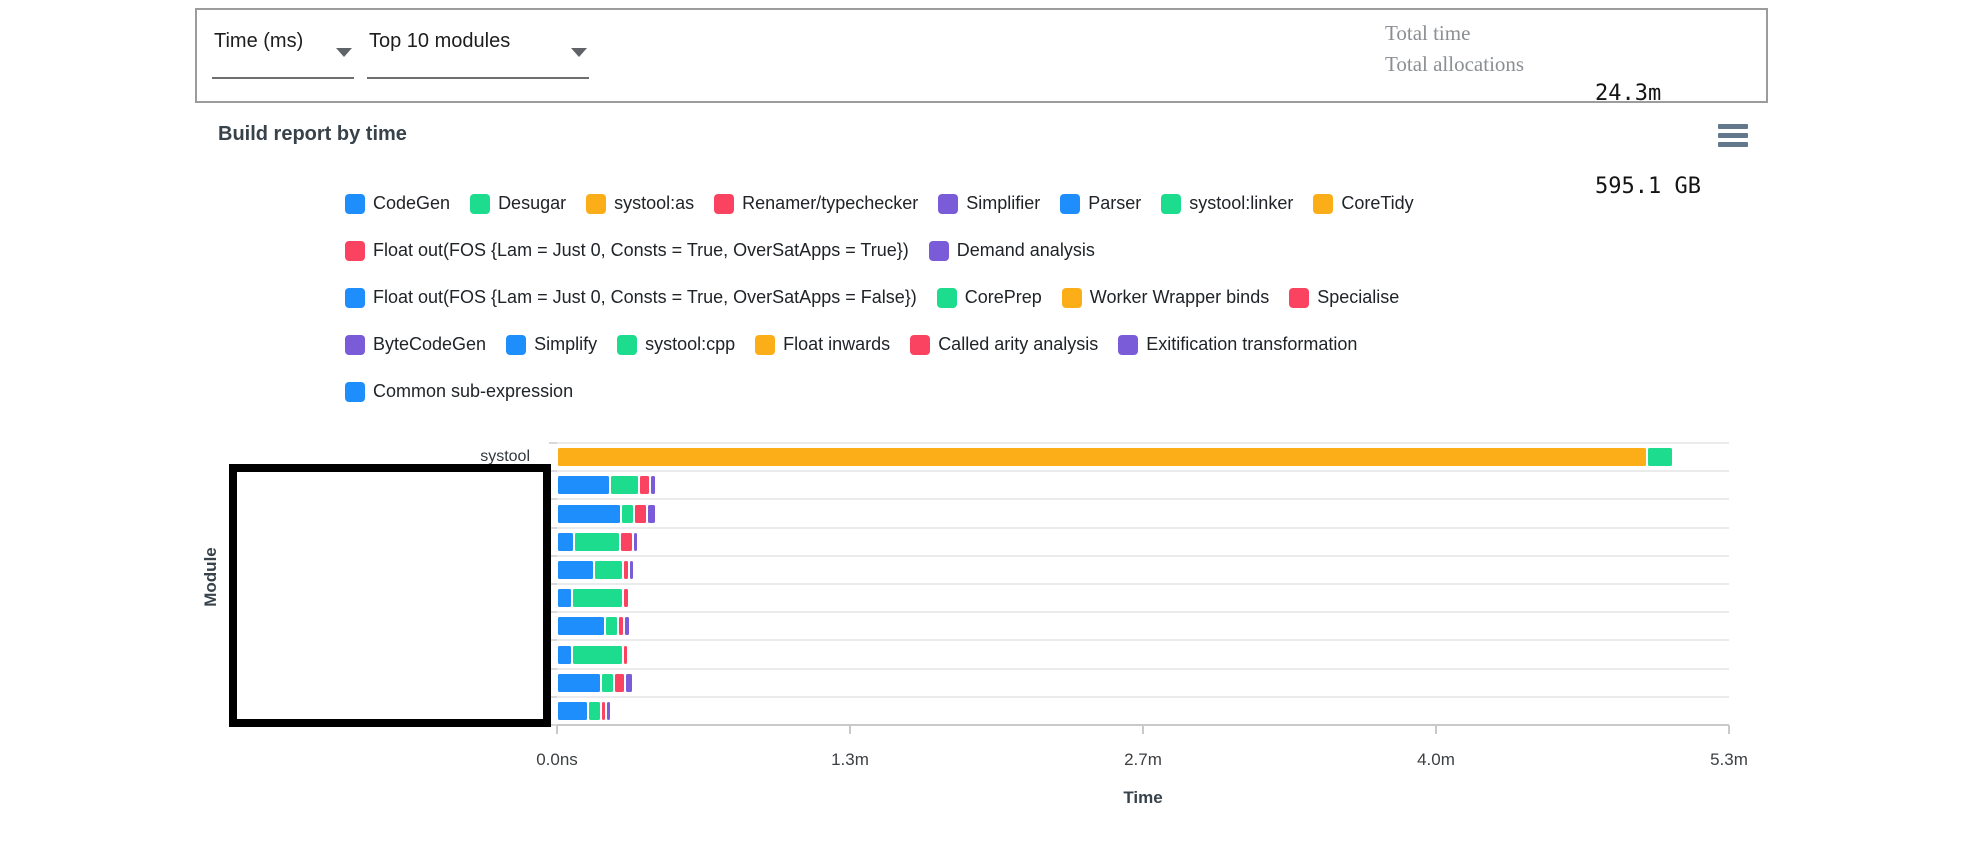 This screenshot has height=863, width=1968. Describe the element at coordinates (1100, 203) in the screenshot. I see `legend-item: Parser` at that location.